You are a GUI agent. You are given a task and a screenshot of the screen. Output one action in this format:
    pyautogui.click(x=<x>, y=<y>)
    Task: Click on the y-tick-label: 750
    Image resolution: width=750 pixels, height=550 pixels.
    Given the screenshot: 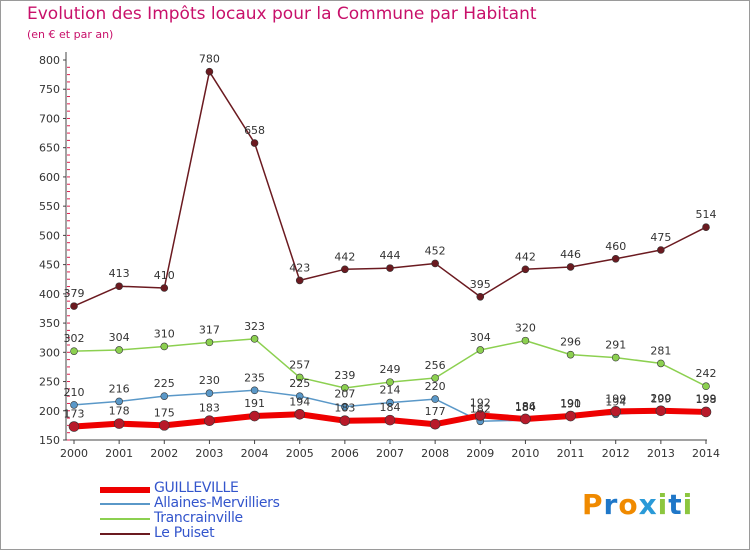 What is the action you would take?
    pyautogui.click(x=49, y=89)
    